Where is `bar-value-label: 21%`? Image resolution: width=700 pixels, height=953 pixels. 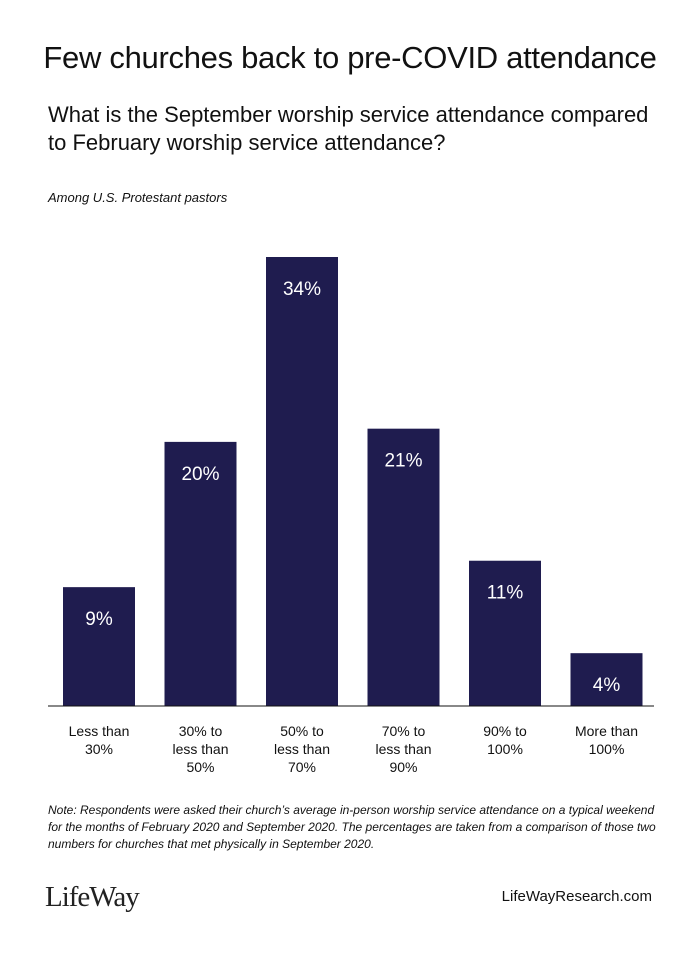
bar-value-label: 21% is located at coordinates (403, 461).